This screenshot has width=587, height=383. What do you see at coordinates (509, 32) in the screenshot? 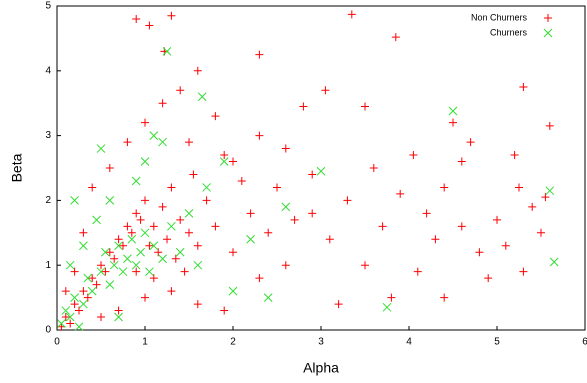
I see `legend-label: Churners` at bounding box center [509, 32].